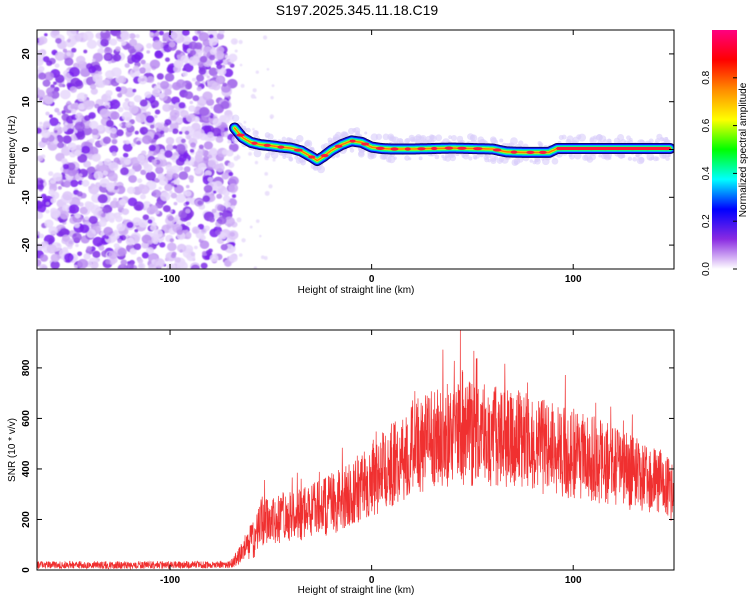 This screenshot has height=600, width=750. I want to click on y-tick-label: 200, so click(26, 519).